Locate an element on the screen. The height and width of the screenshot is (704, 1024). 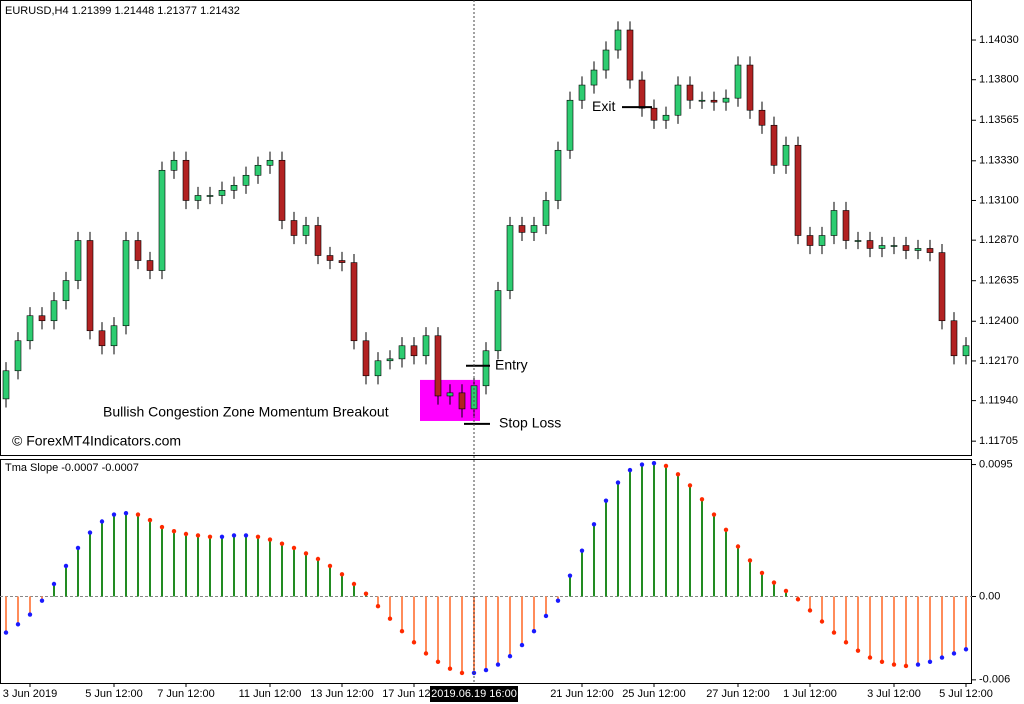
watermark: © ForexMT4Indicators.com is located at coordinates (96, 441).